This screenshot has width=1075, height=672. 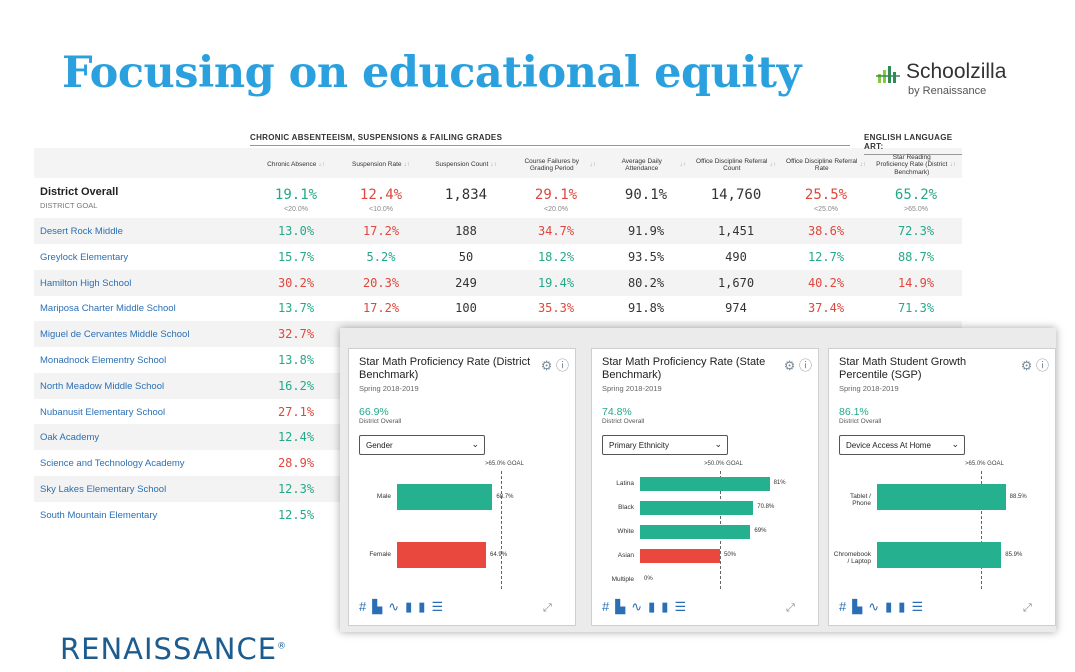 I want to click on group-by-dropdown: Device Access At Home ⌄, so click(x=902, y=445).